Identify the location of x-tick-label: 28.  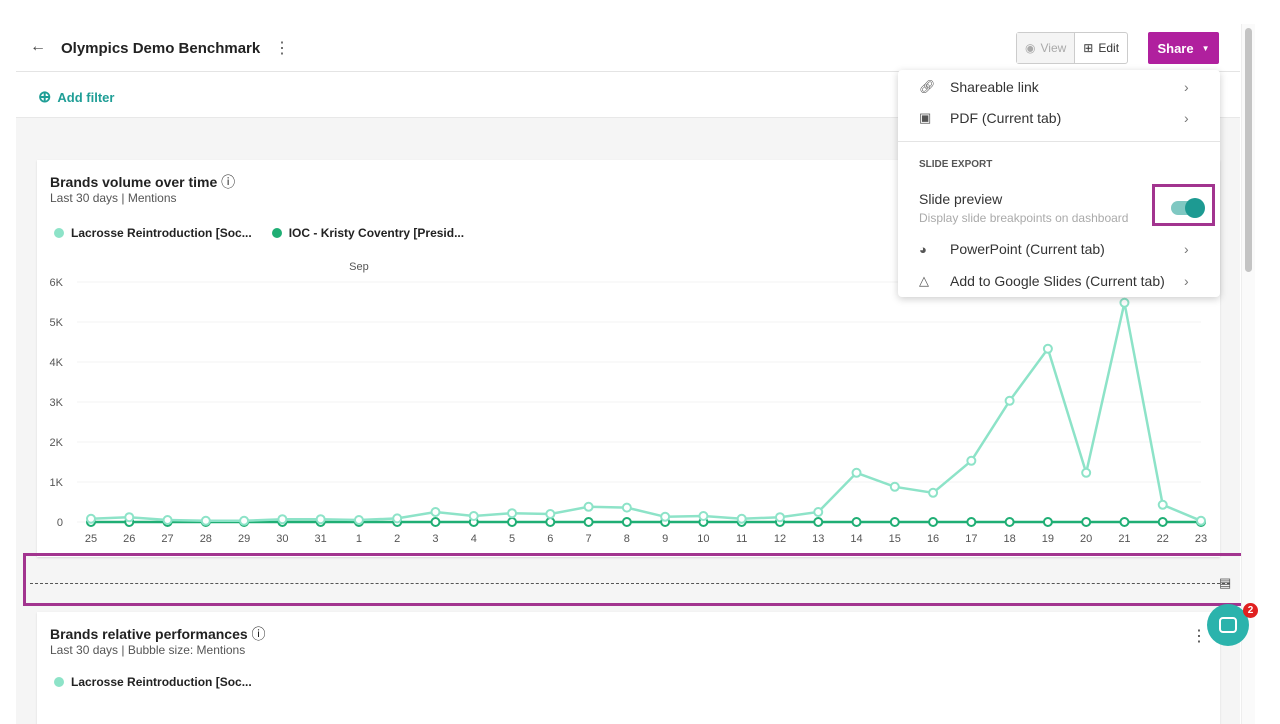
(206, 539).